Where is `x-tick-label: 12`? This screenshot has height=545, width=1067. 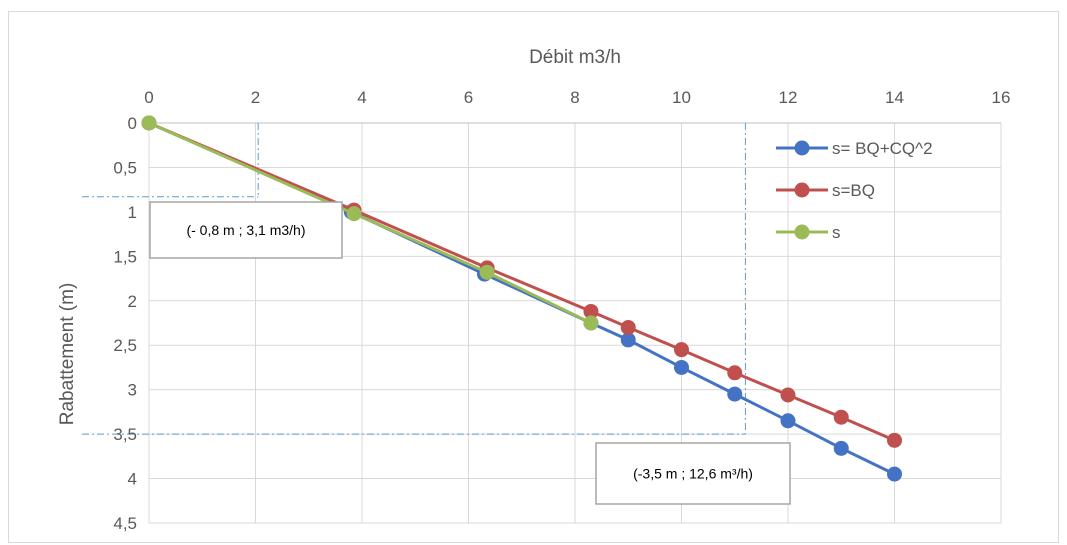
x-tick-label: 12 is located at coordinates (788, 97).